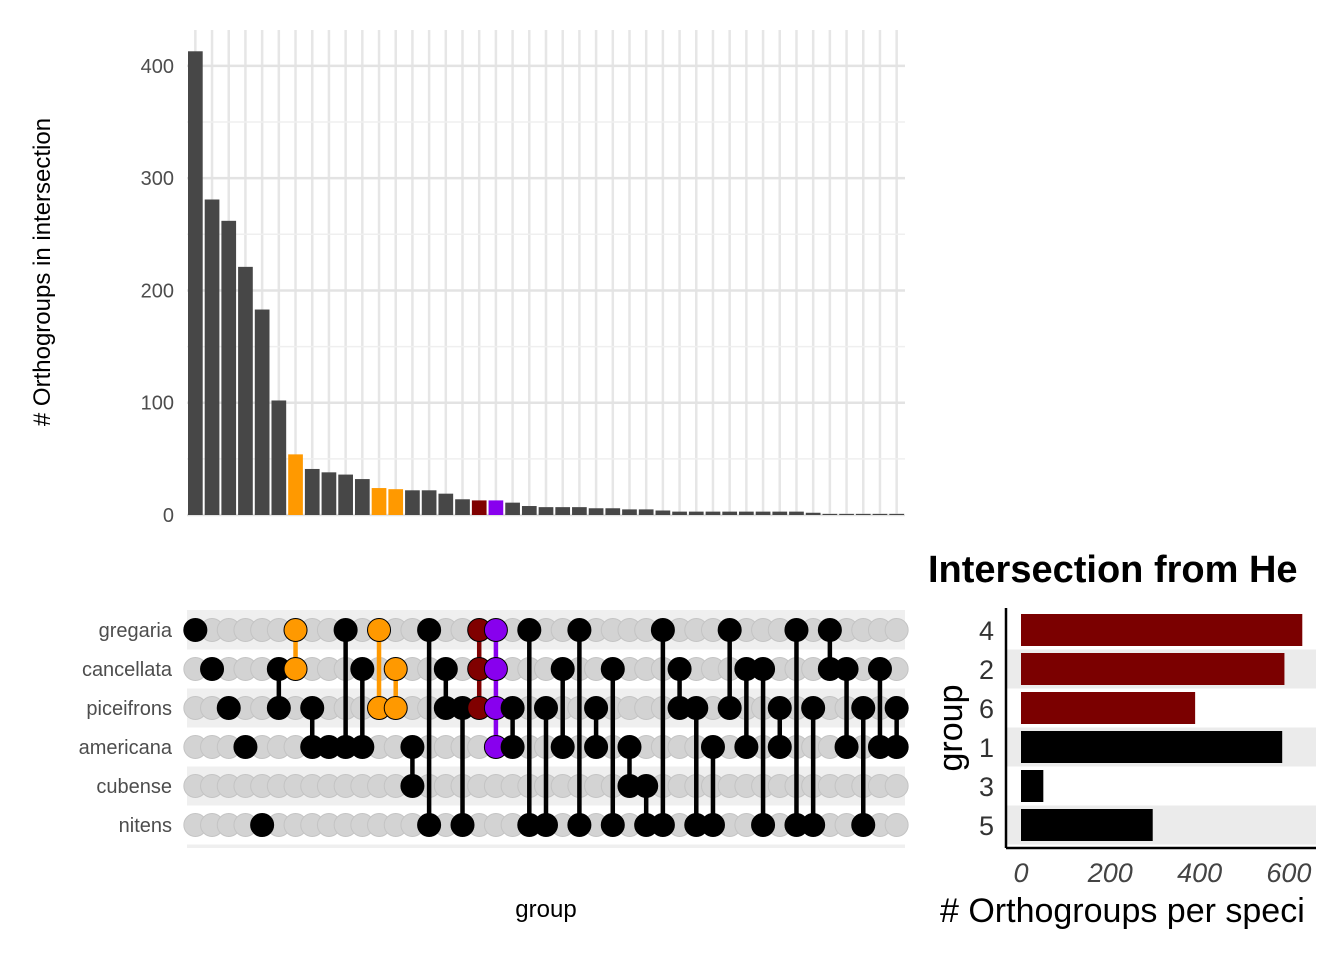 Image resolution: width=1344 pixels, height=960 pixels. What do you see at coordinates (127, 670) in the screenshot?
I see `set-label: cancellata` at bounding box center [127, 670].